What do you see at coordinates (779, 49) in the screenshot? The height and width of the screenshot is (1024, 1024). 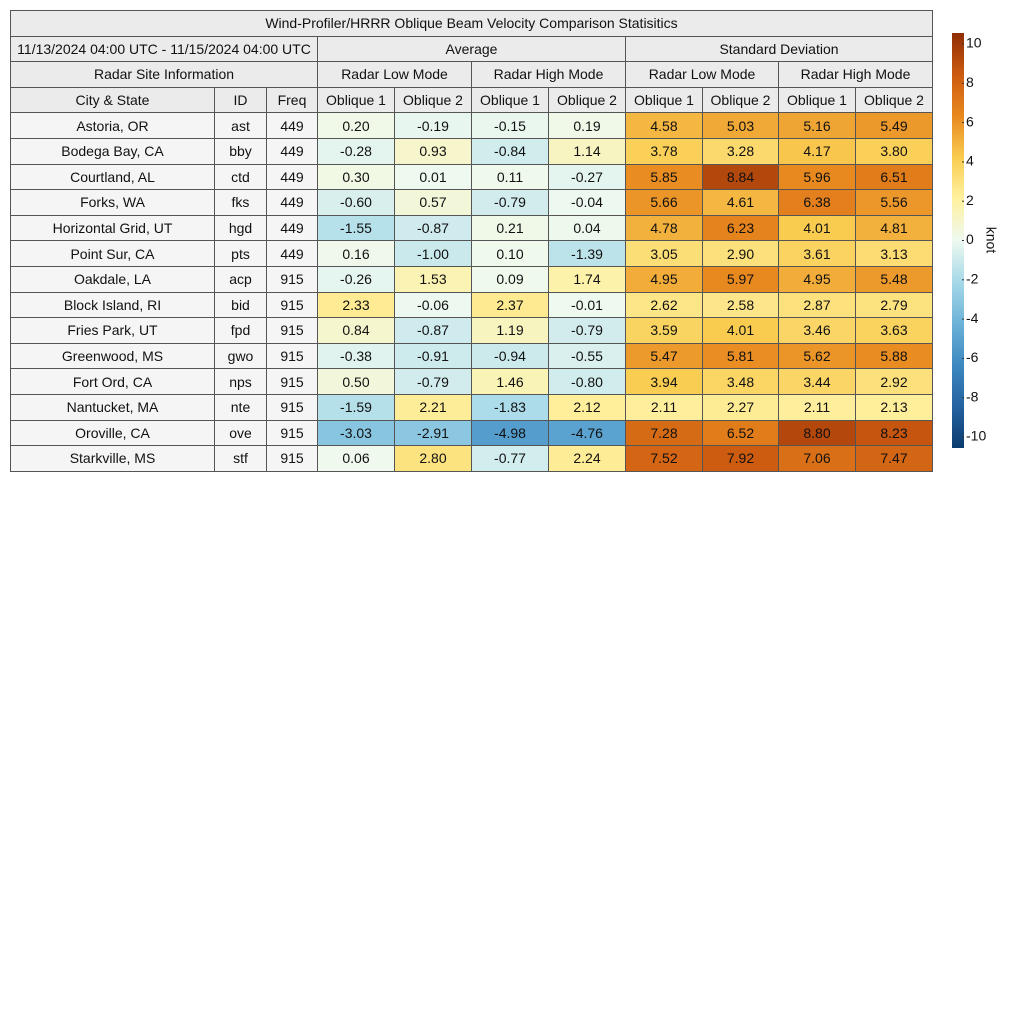 I see `group-header: Standard Deviation` at bounding box center [779, 49].